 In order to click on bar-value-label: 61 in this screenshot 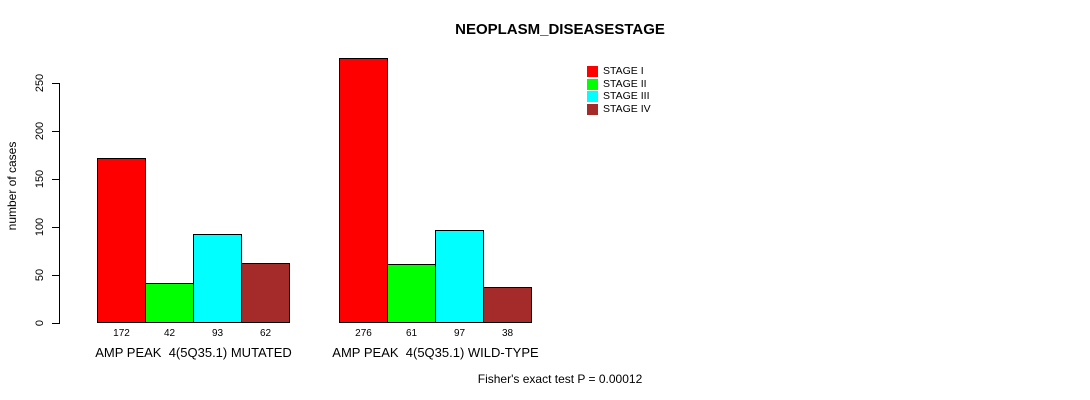, I will do `click(411, 333)`.